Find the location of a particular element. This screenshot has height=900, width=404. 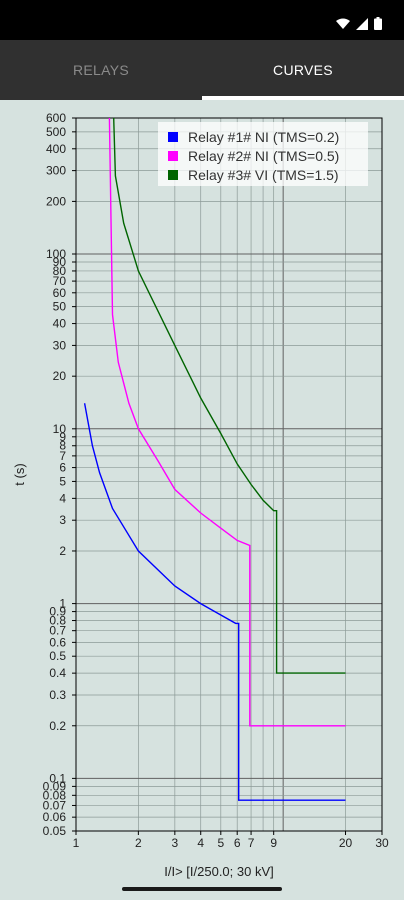

y-tick-label: 6 is located at coordinates (62, 468).